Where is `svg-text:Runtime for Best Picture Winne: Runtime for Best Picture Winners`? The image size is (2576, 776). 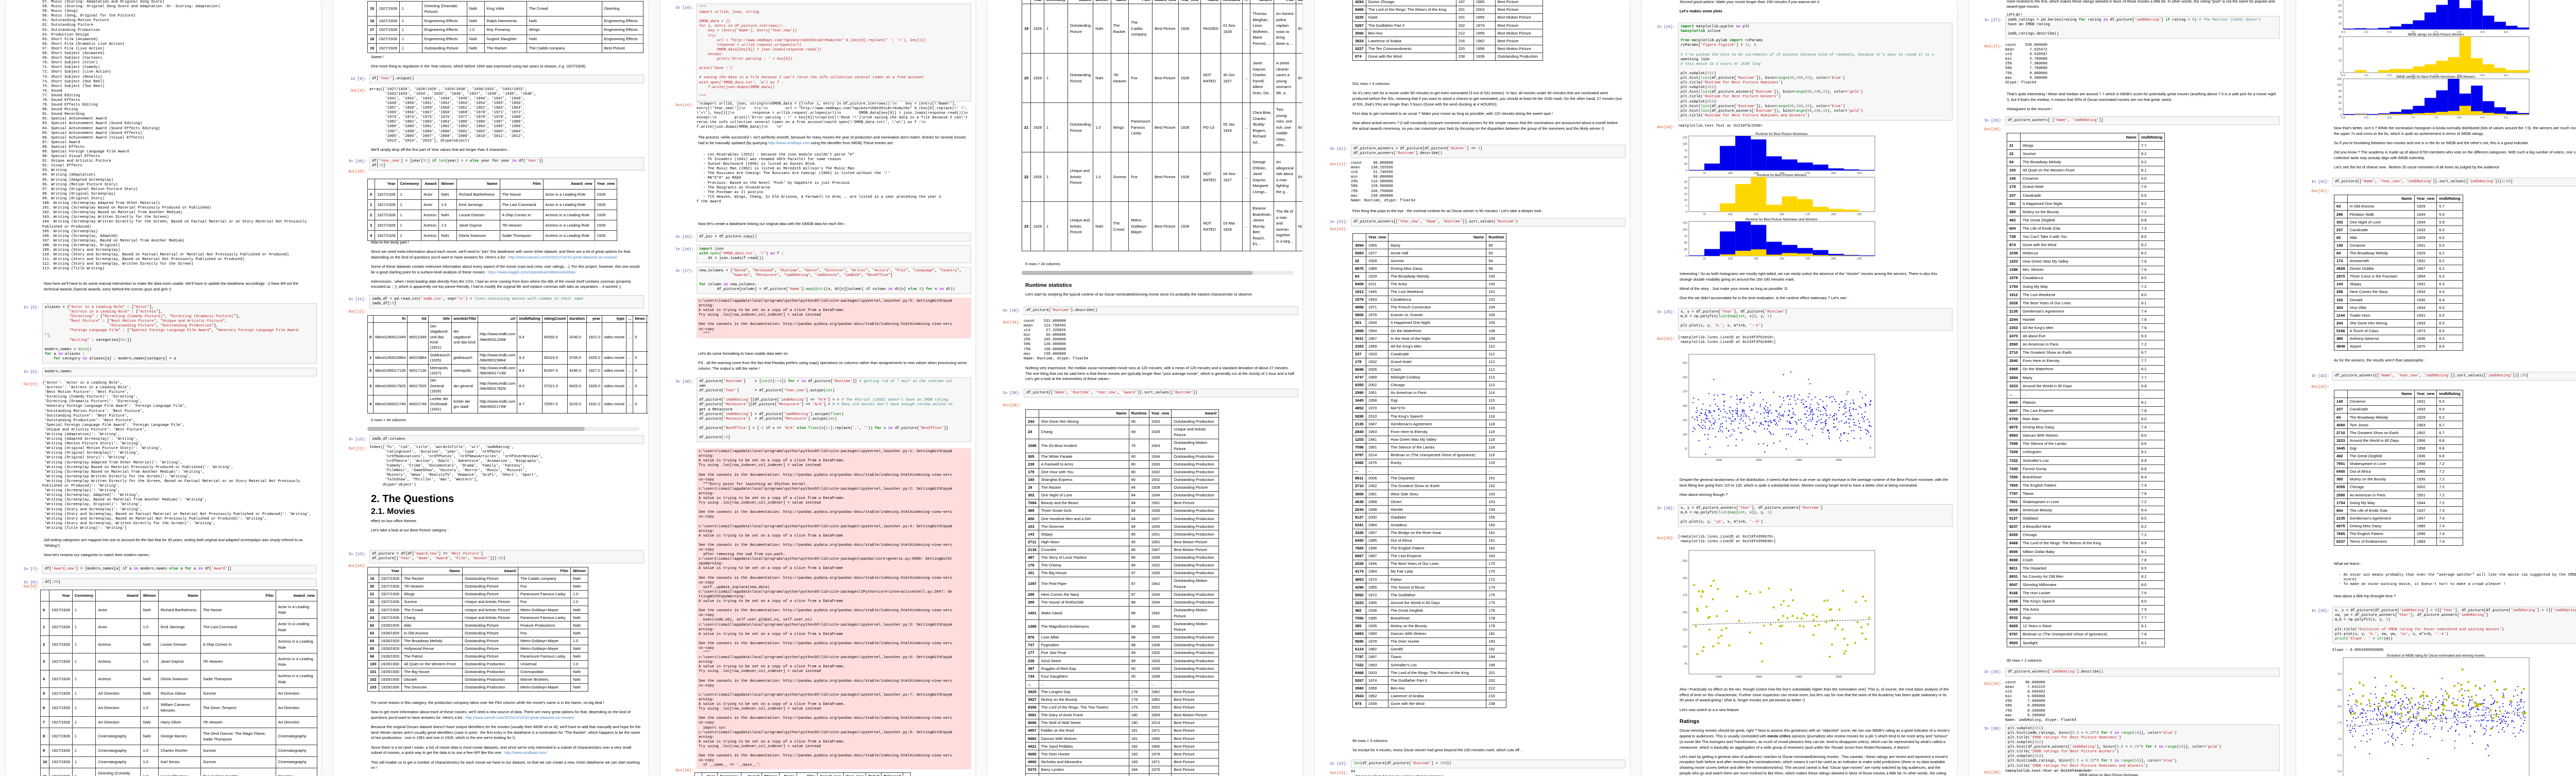 svg-text:Runtime for Best Picture Winne: Runtime for Best Picture Winners is located at coordinates (1782, 175).